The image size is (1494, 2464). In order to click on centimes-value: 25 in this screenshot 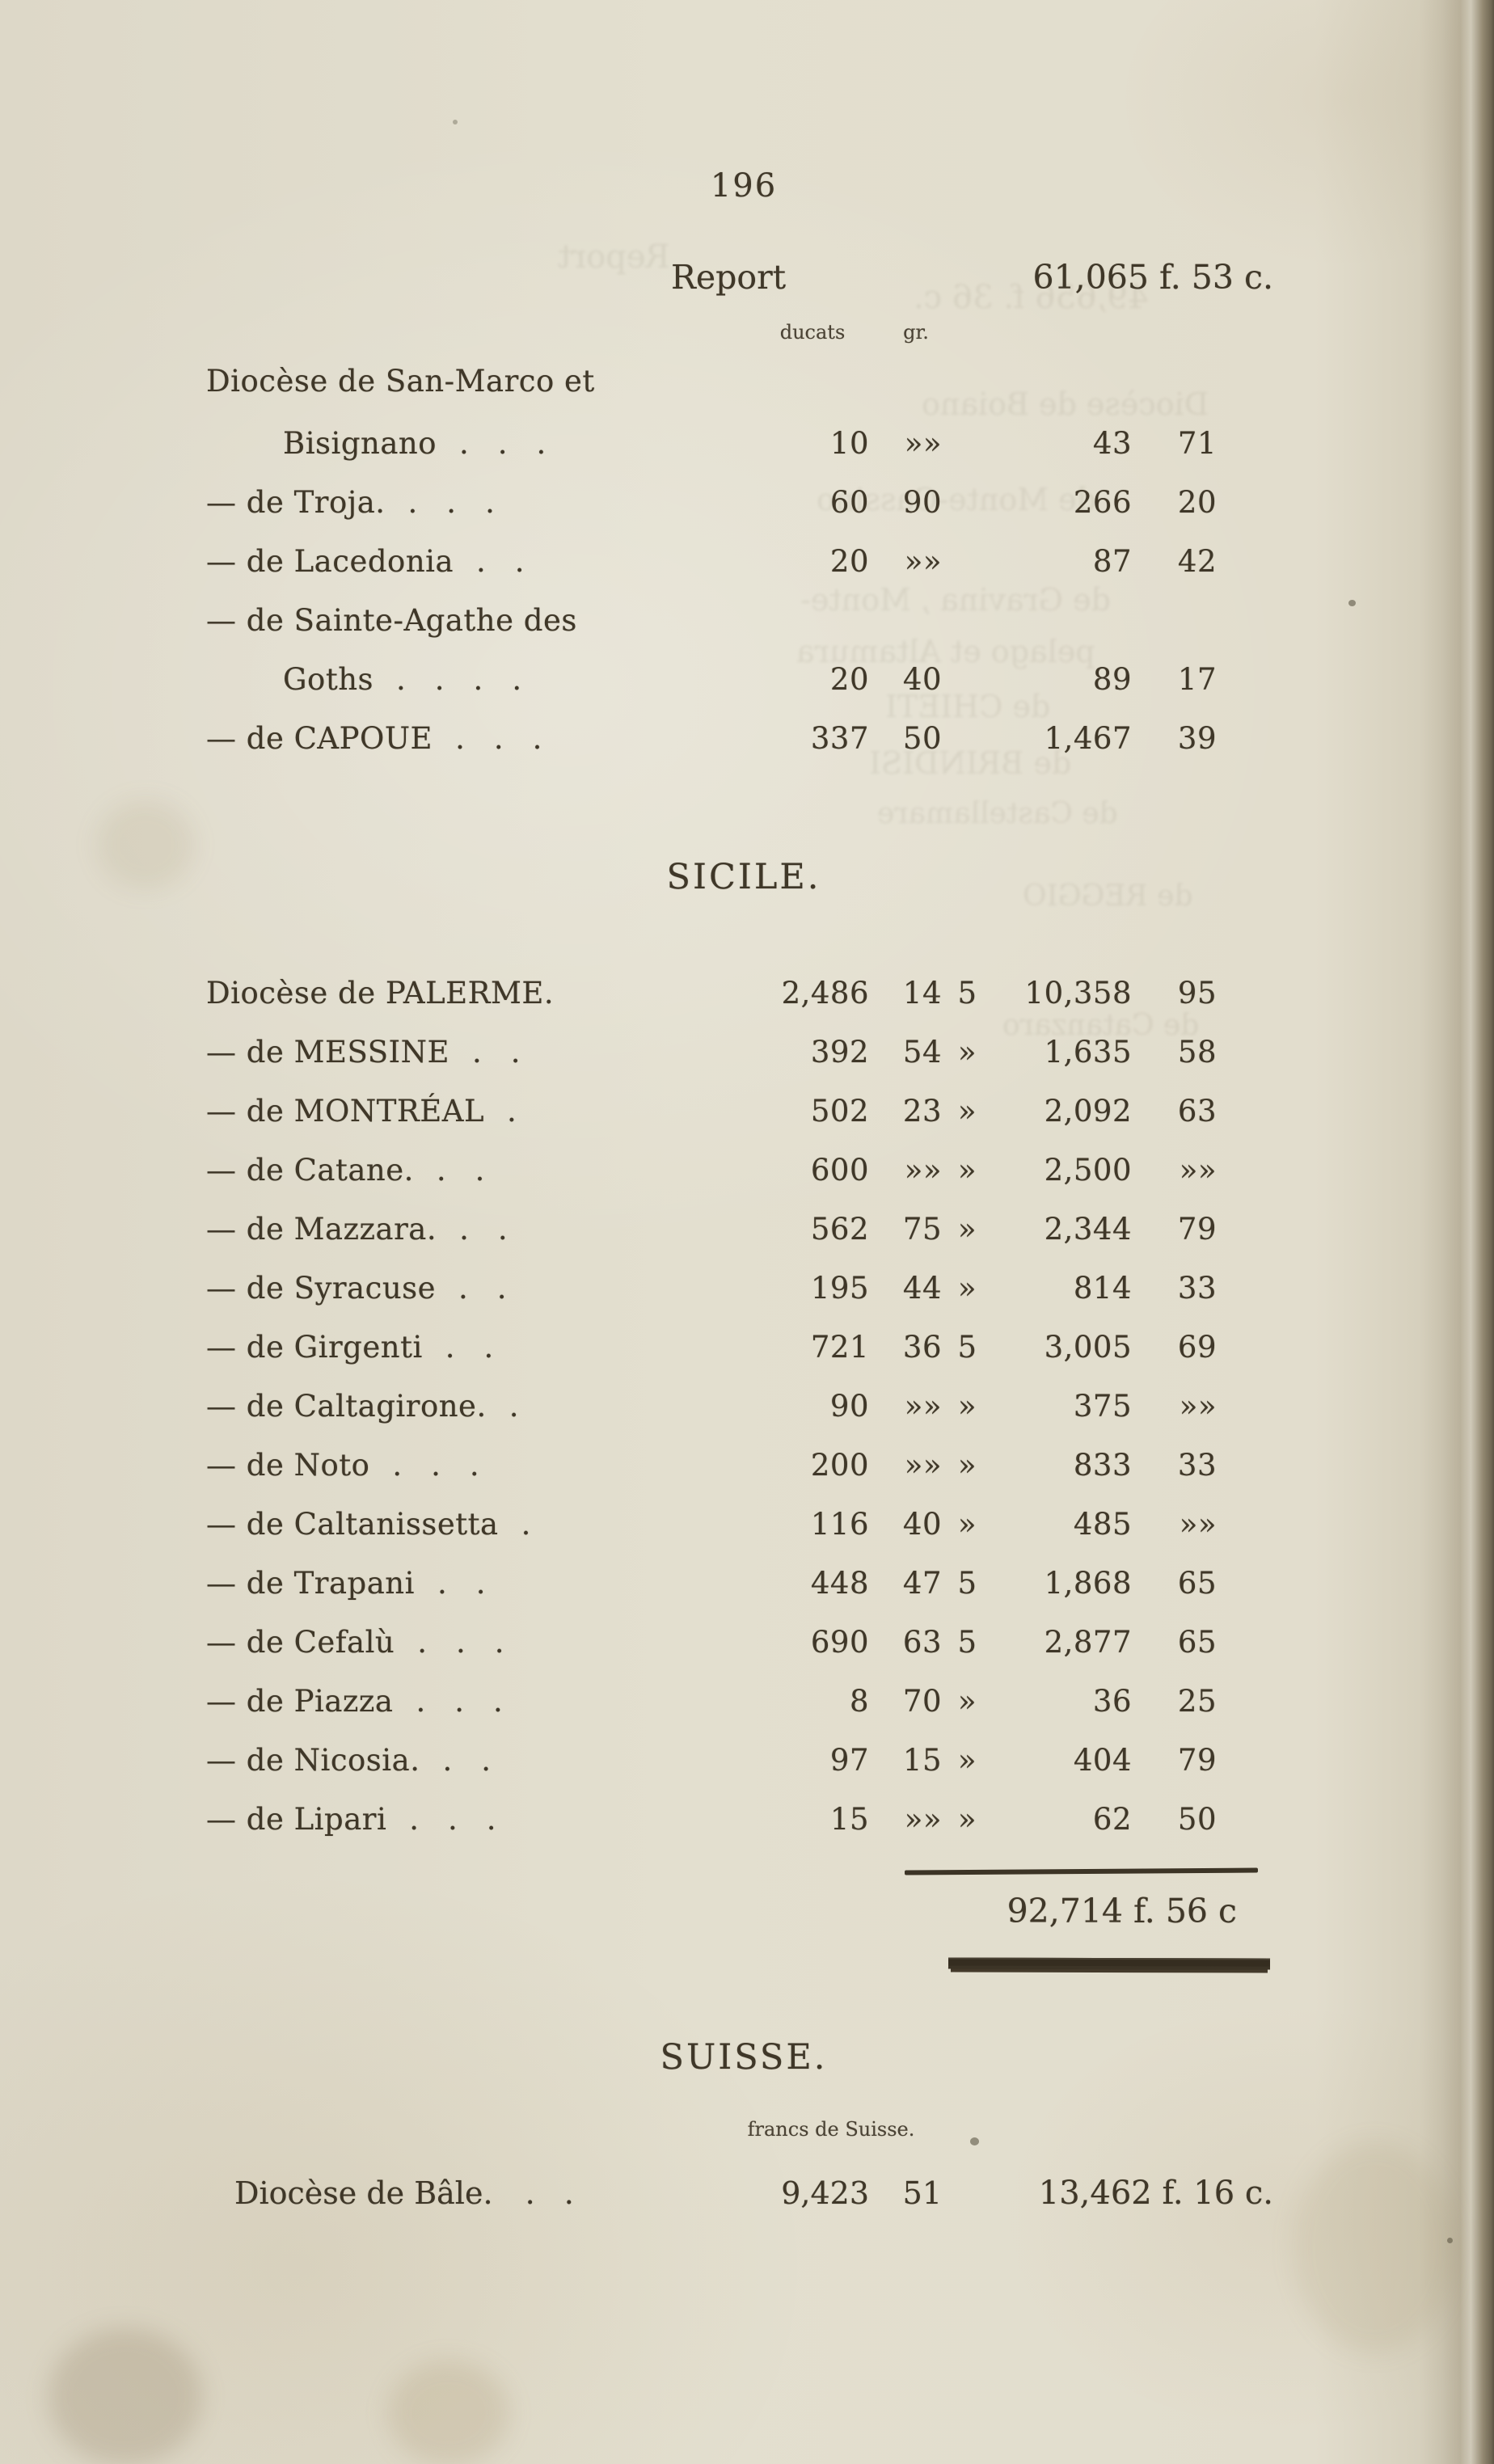, I will do `click(1197, 1701)`.